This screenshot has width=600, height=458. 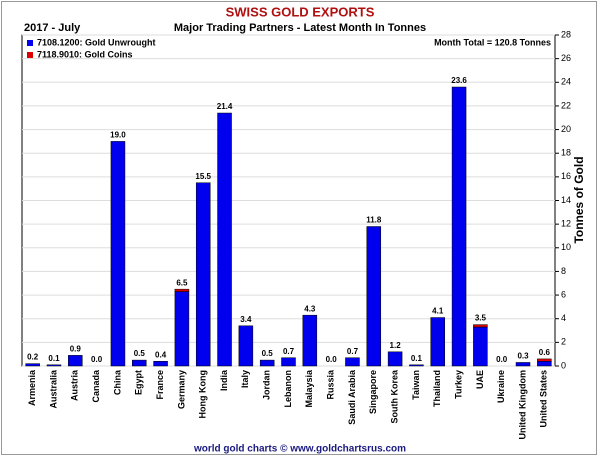 What do you see at coordinates (288, 389) in the screenshot?
I see `x-tick-label: Lebanon` at bounding box center [288, 389].